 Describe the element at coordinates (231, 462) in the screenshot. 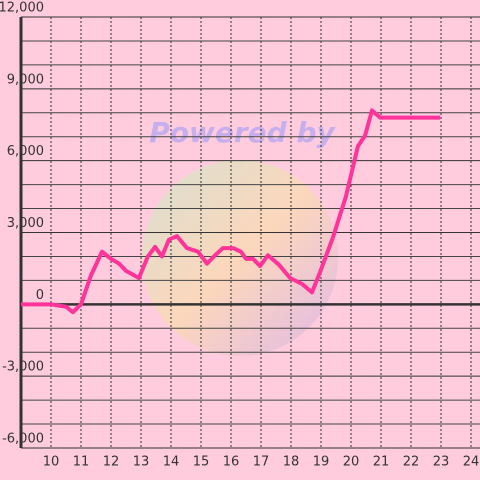

I see `x-tick-label: 16` at that location.